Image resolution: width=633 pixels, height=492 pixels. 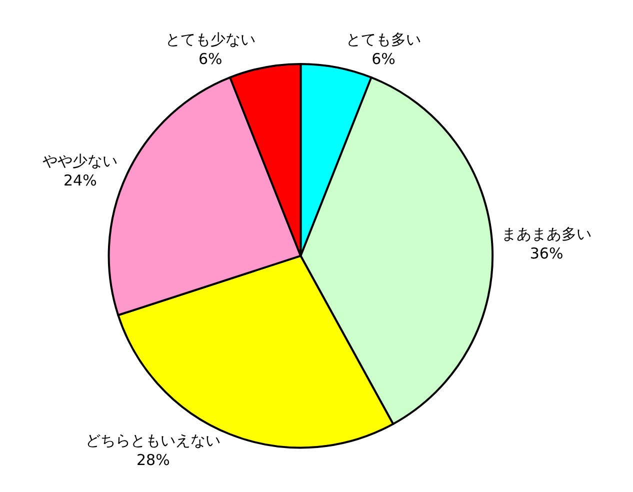 I want to click on data-label: 24%, so click(x=80, y=180).